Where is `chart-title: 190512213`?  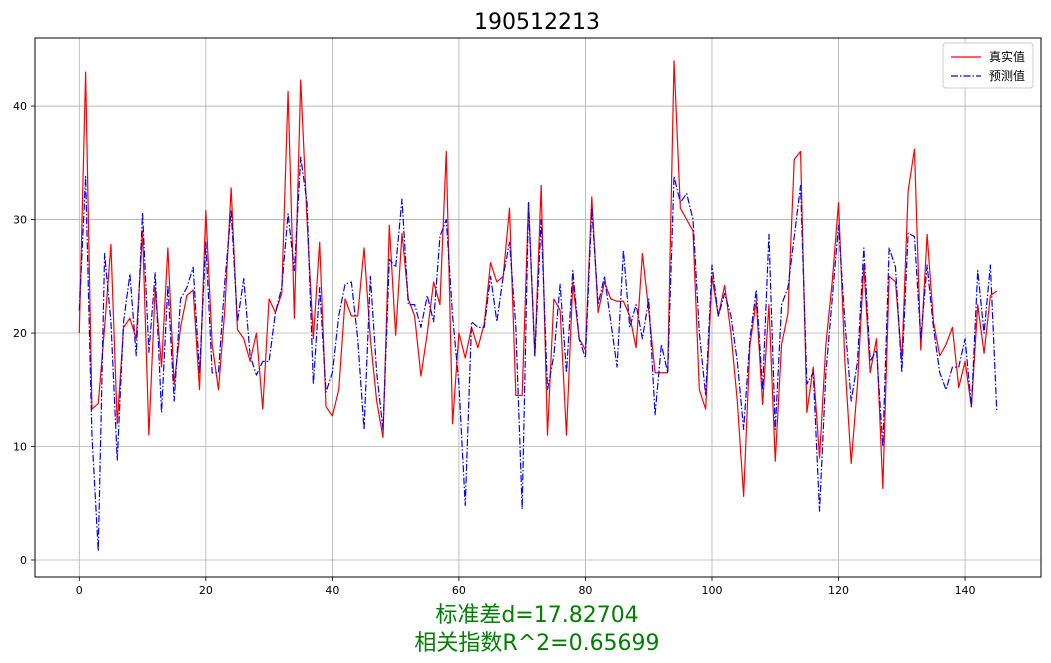
chart-title: 190512213 is located at coordinates (537, 22).